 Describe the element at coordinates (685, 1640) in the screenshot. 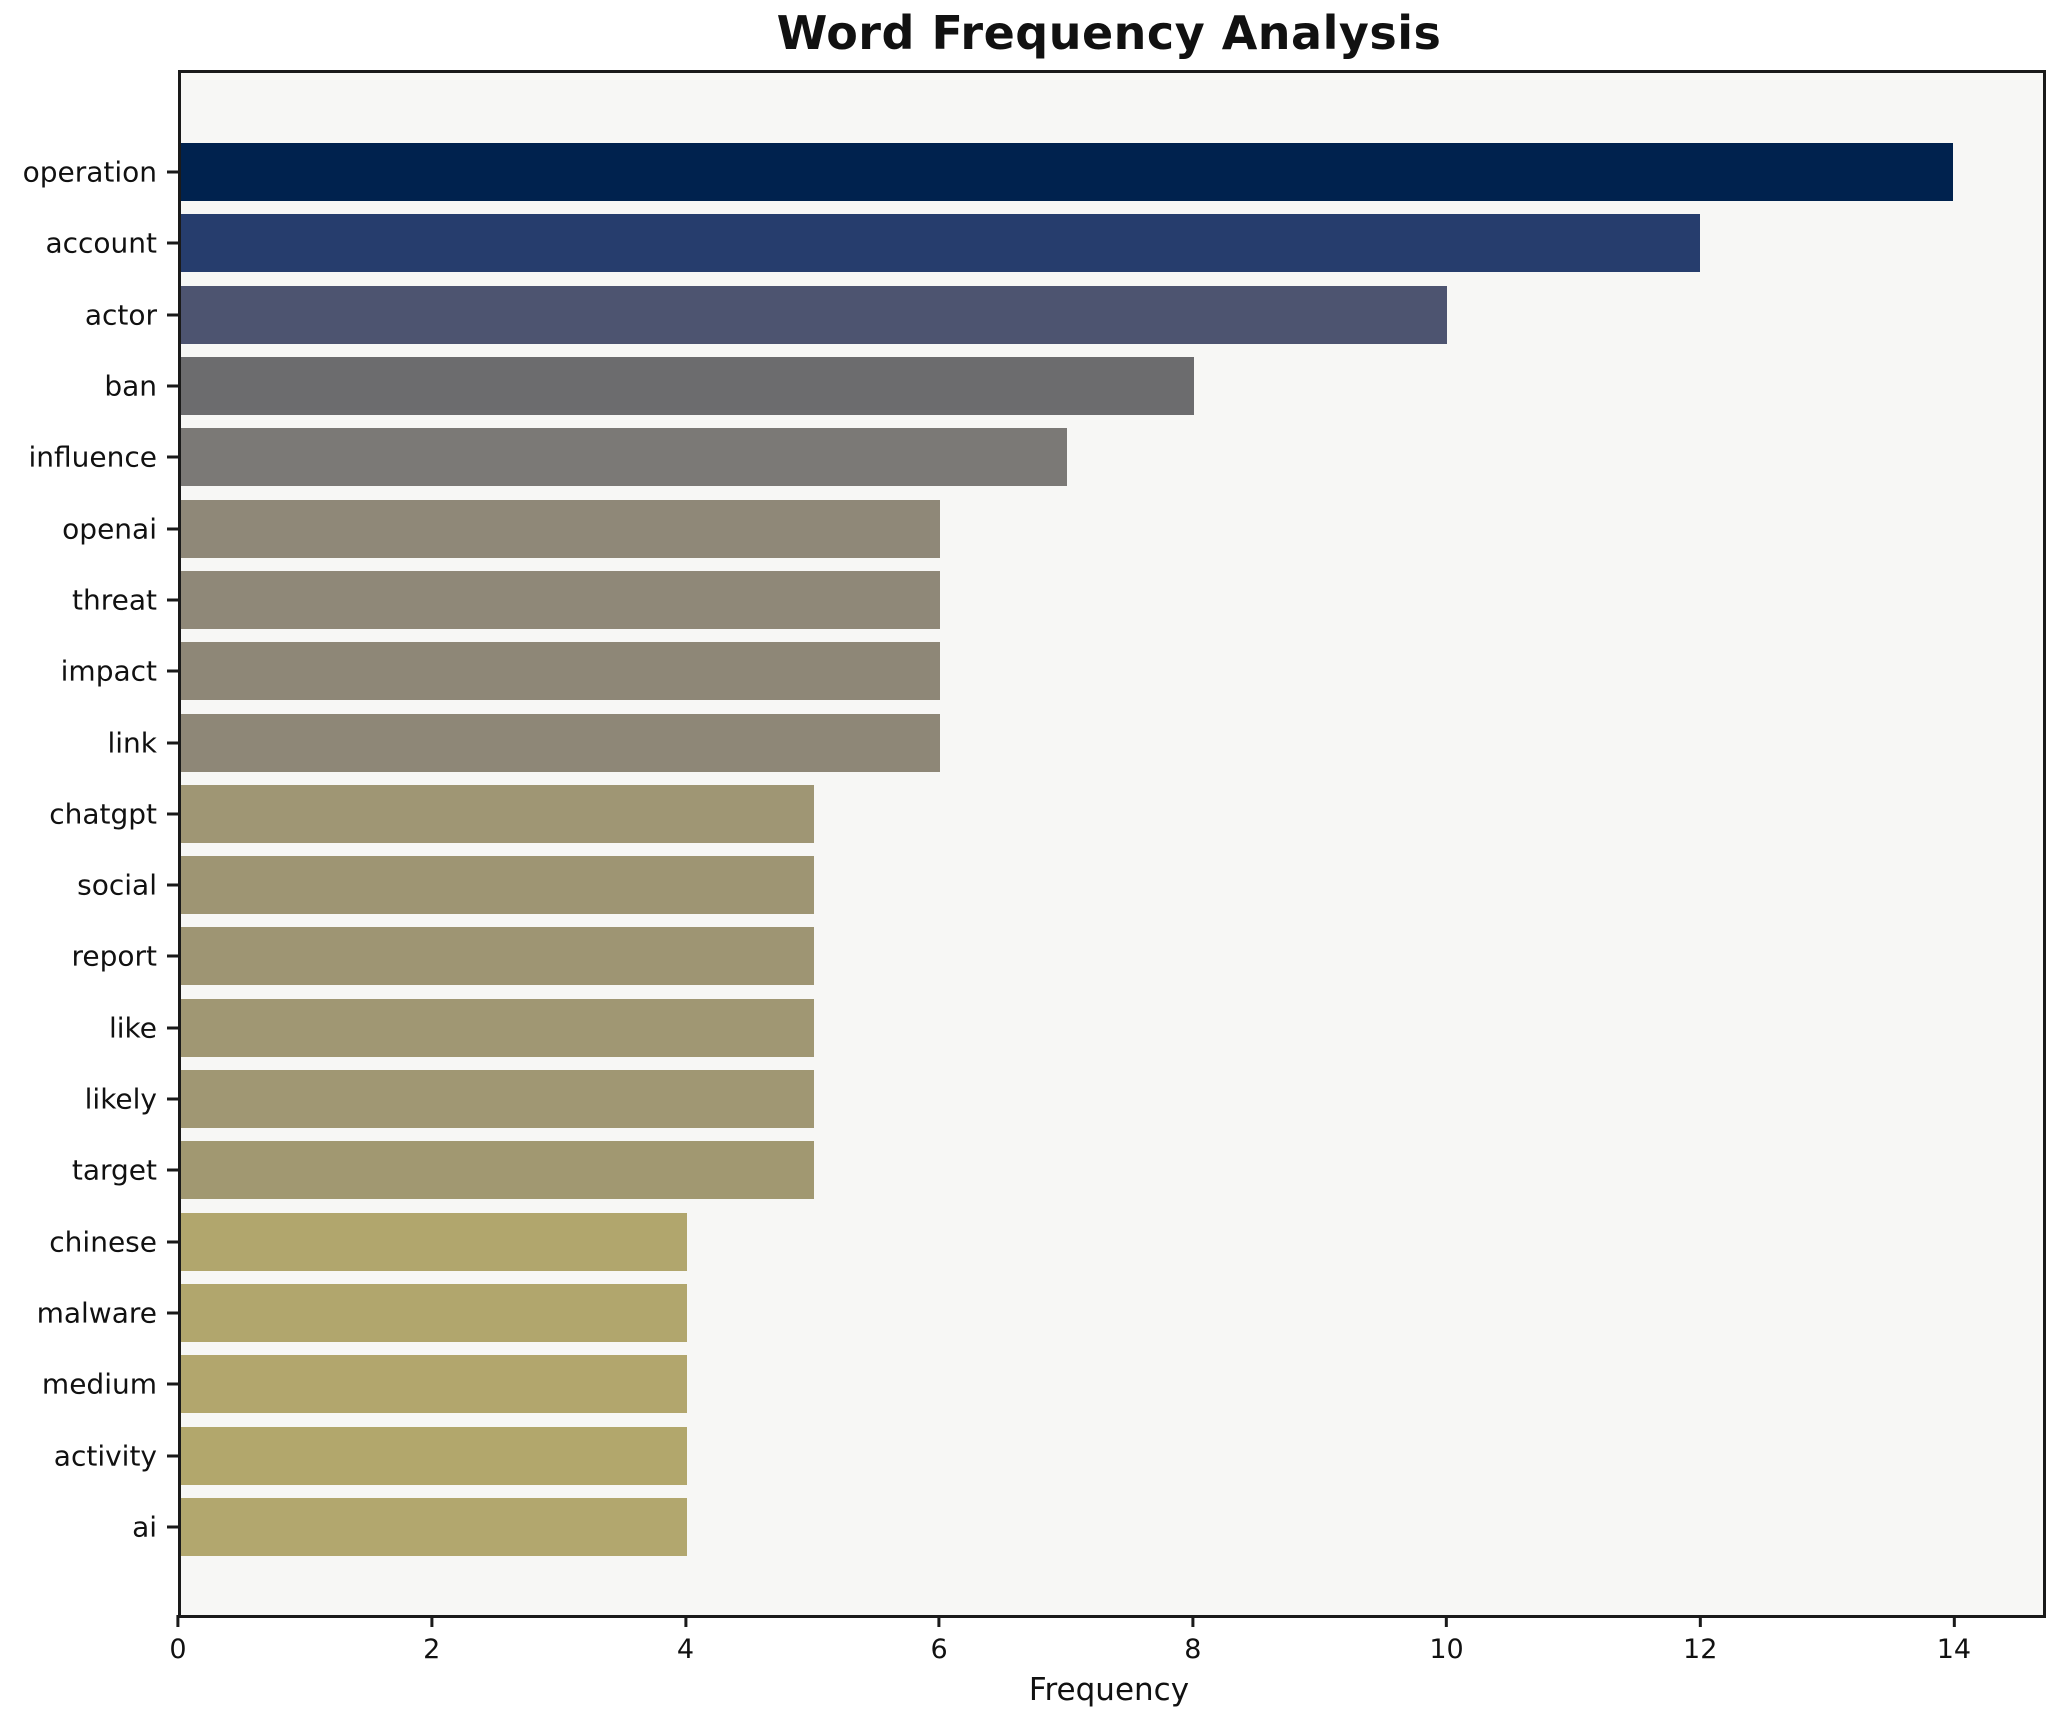

I see `x-tick: 4` at that location.